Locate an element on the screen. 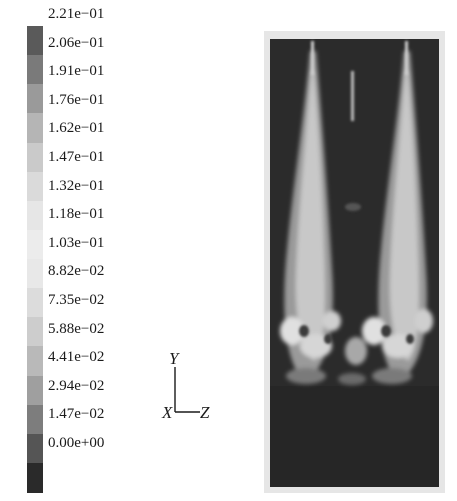 The height and width of the screenshot is (501, 457). axis-triad: Y X Z is located at coordinates (195, 392).